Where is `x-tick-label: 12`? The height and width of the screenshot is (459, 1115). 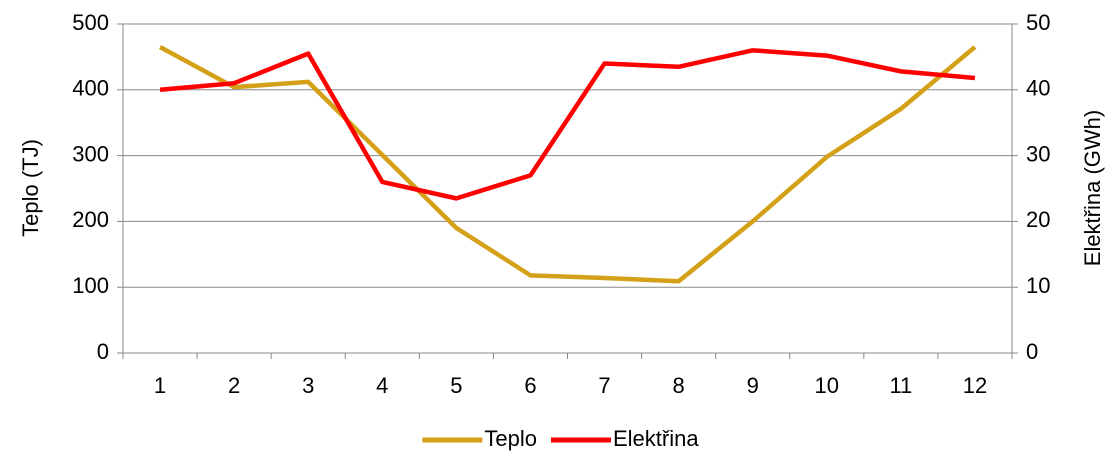
x-tick-label: 12 is located at coordinates (975, 385).